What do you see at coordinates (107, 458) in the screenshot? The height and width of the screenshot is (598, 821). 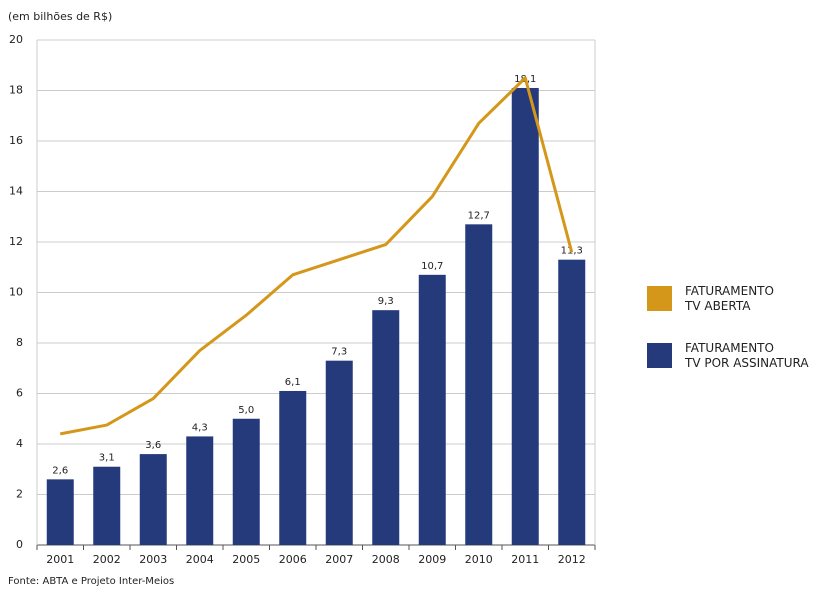 I see `data-label: 3,1` at bounding box center [107, 458].